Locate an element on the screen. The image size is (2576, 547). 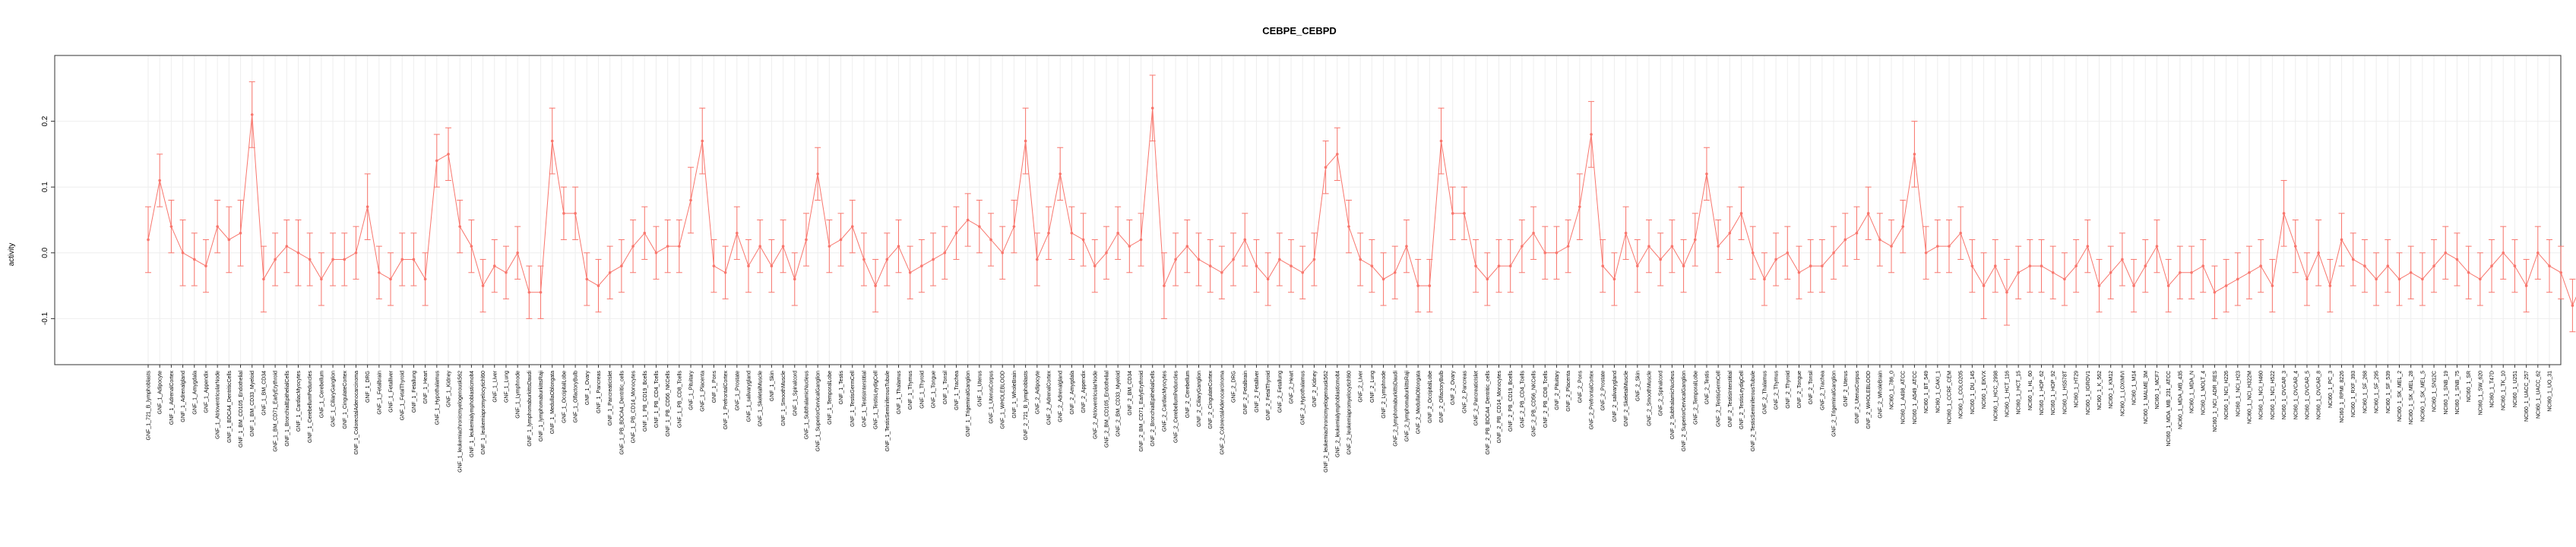
x-tick-label: GNF_2_Pancreas is located at coordinates (1464, 392).